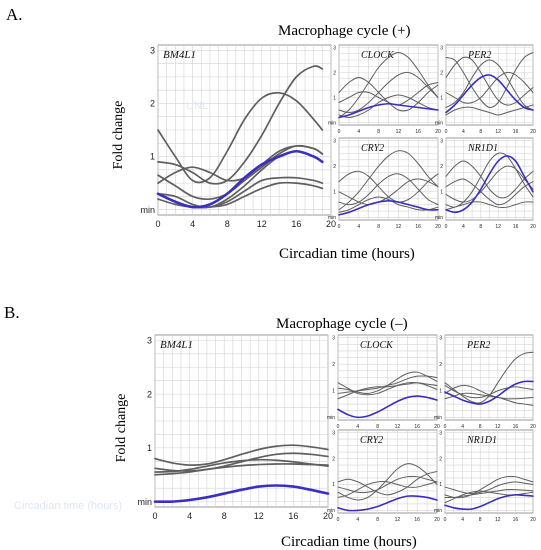 The height and width of the screenshot is (550, 541). What do you see at coordinates (342, 324) in the screenshot?
I see `panel-b-title: Macrophage cycle (–)` at bounding box center [342, 324].